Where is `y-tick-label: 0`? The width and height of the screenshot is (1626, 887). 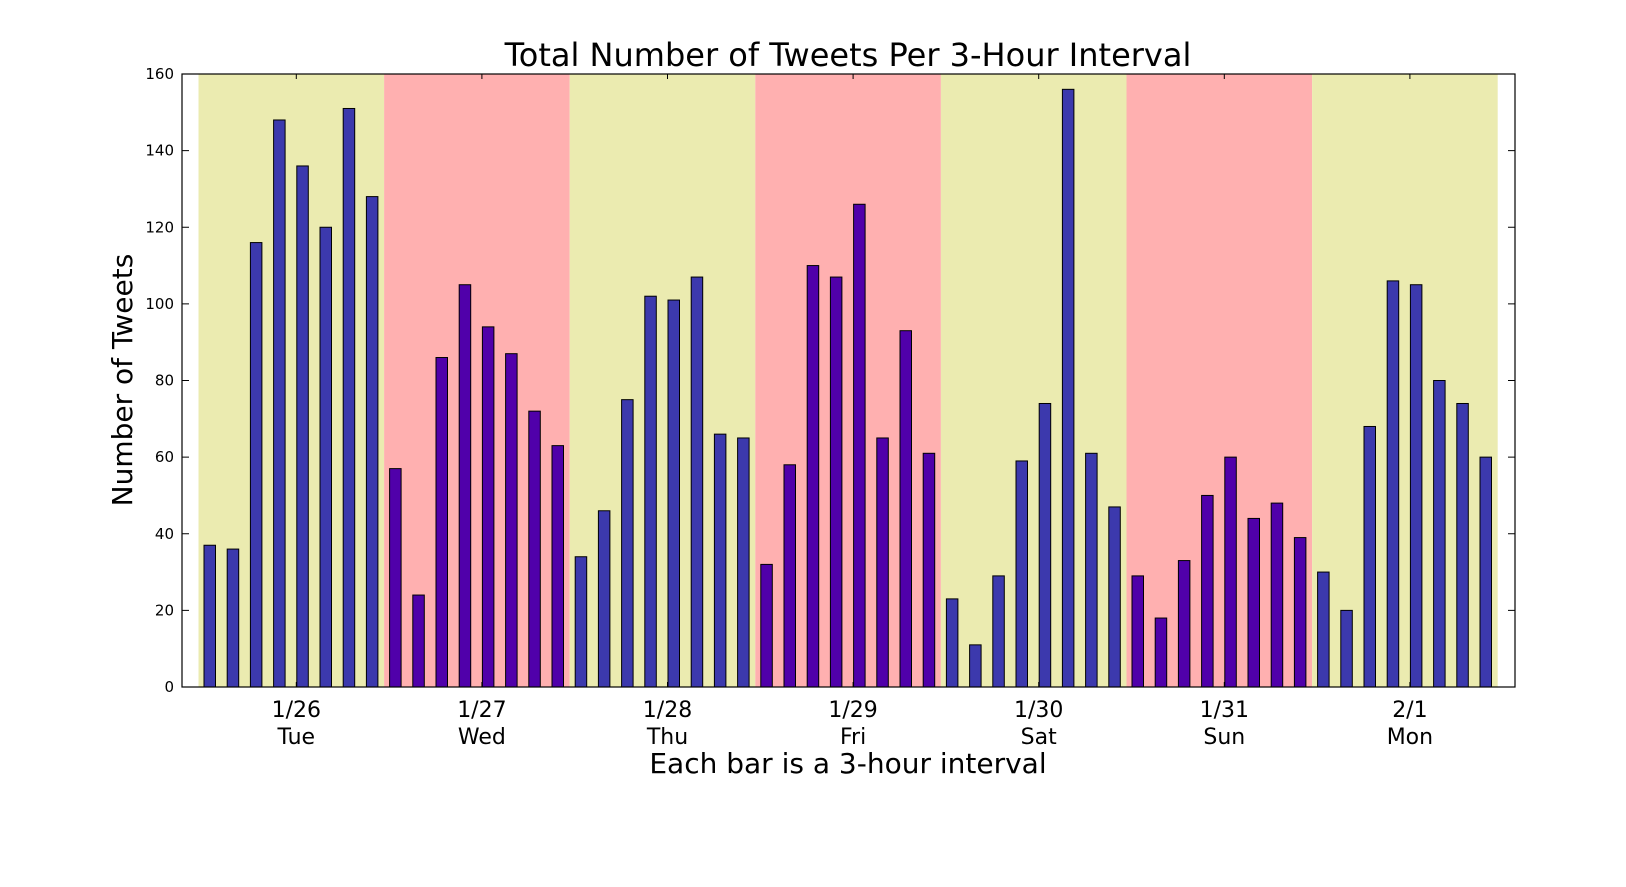
y-tick-label: 0 is located at coordinates (169, 687).